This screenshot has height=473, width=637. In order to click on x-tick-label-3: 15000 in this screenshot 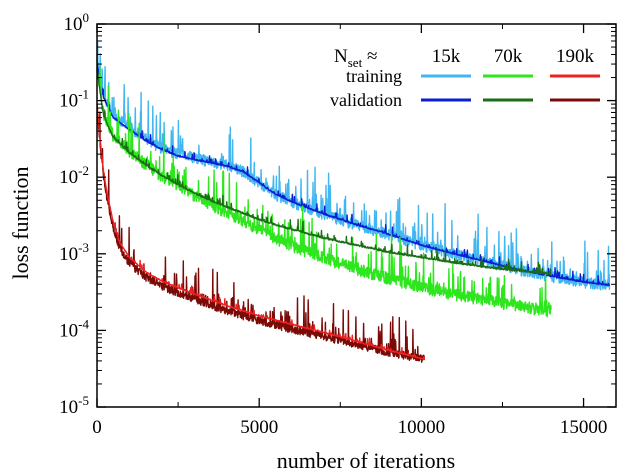, I will do `click(584, 427)`.